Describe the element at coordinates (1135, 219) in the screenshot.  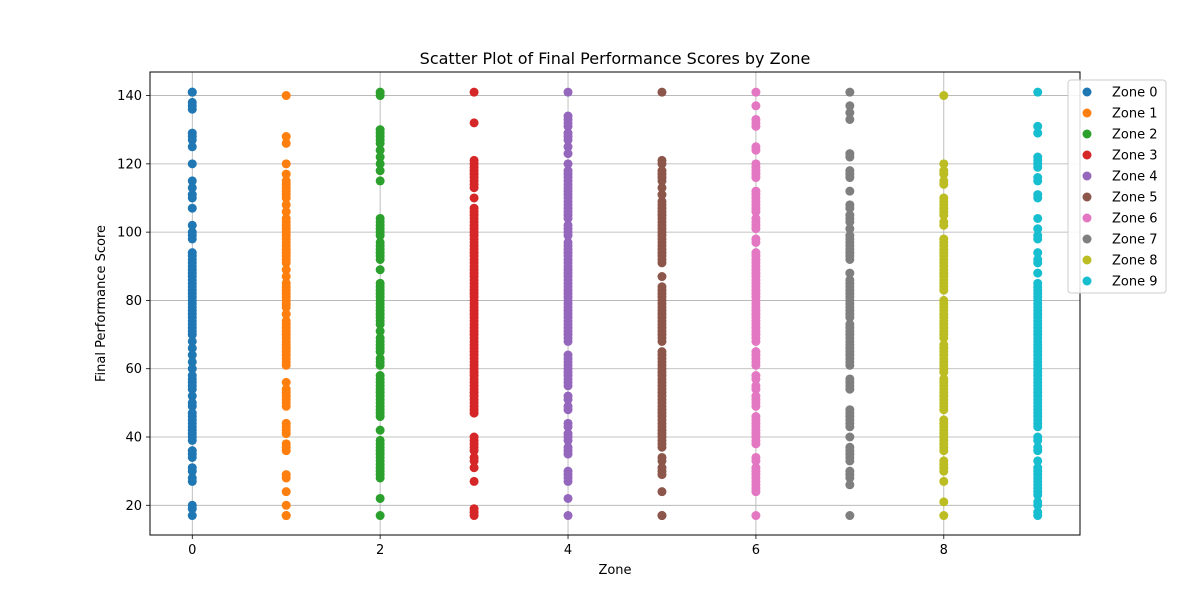
I see `legend-label: Zone 6` at that location.